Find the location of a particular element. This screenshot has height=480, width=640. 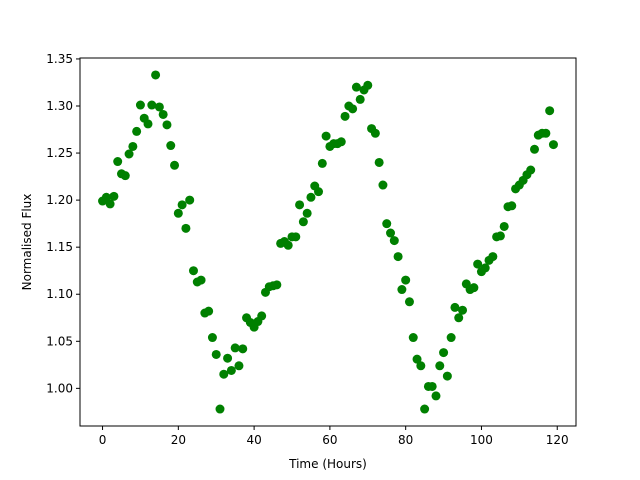

y-tick-label: 1.00 is located at coordinates (59, 388).